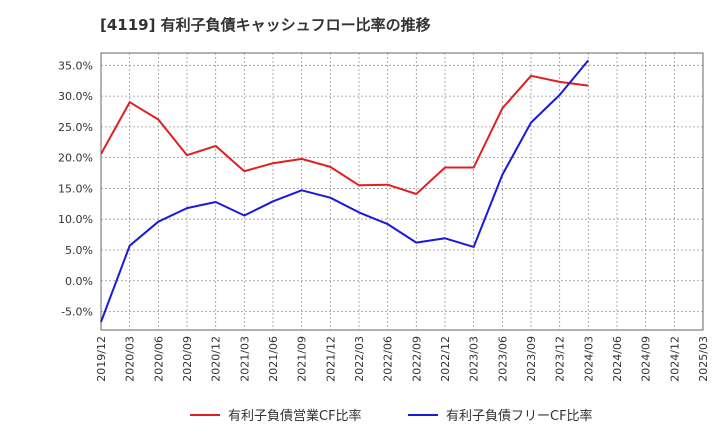 This screenshot has height=440, width=720. What do you see at coordinates (273, 359) in the screenshot?
I see `x-tick-label: 2021/06` at bounding box center [273, 359].